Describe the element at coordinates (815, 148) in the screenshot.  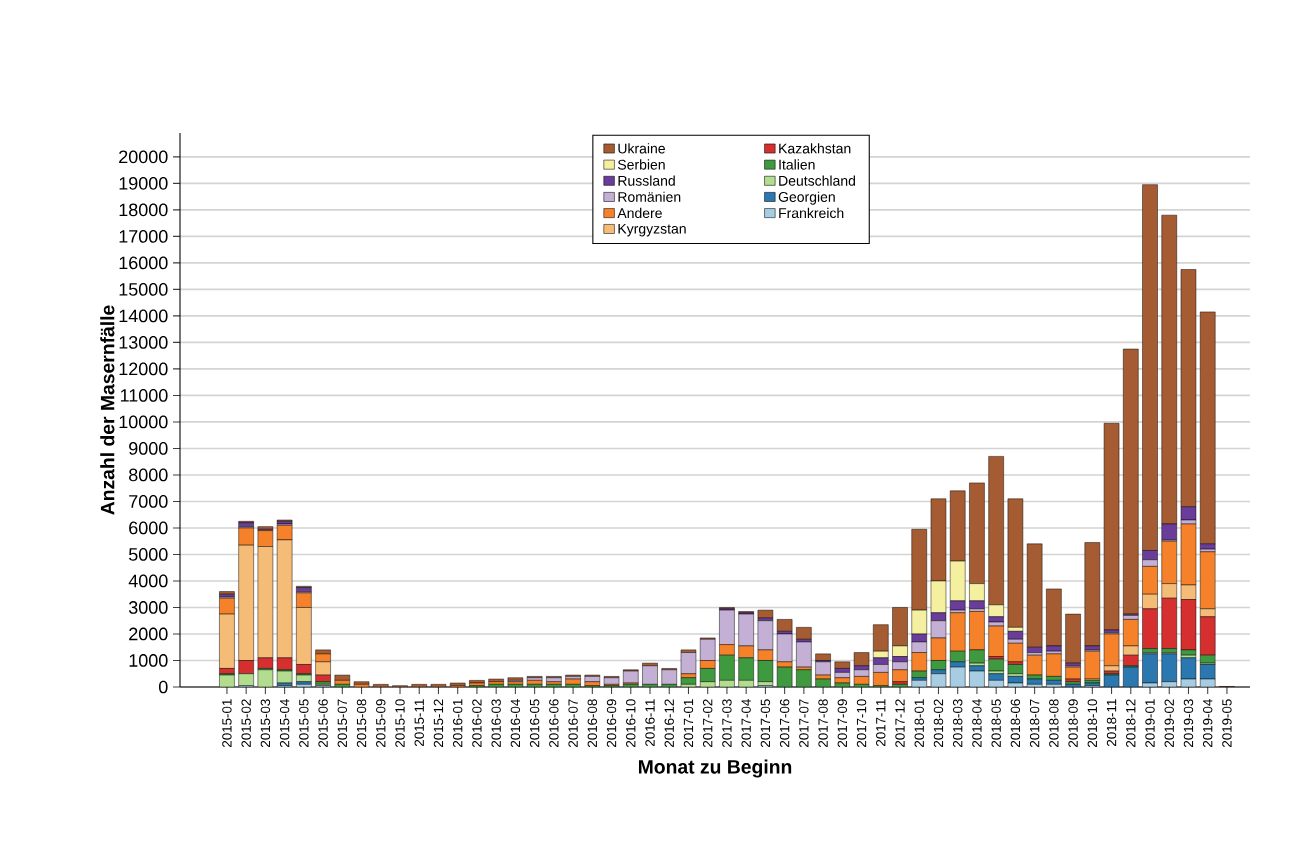
I see `legend-label: Kazakhstan` at that location.